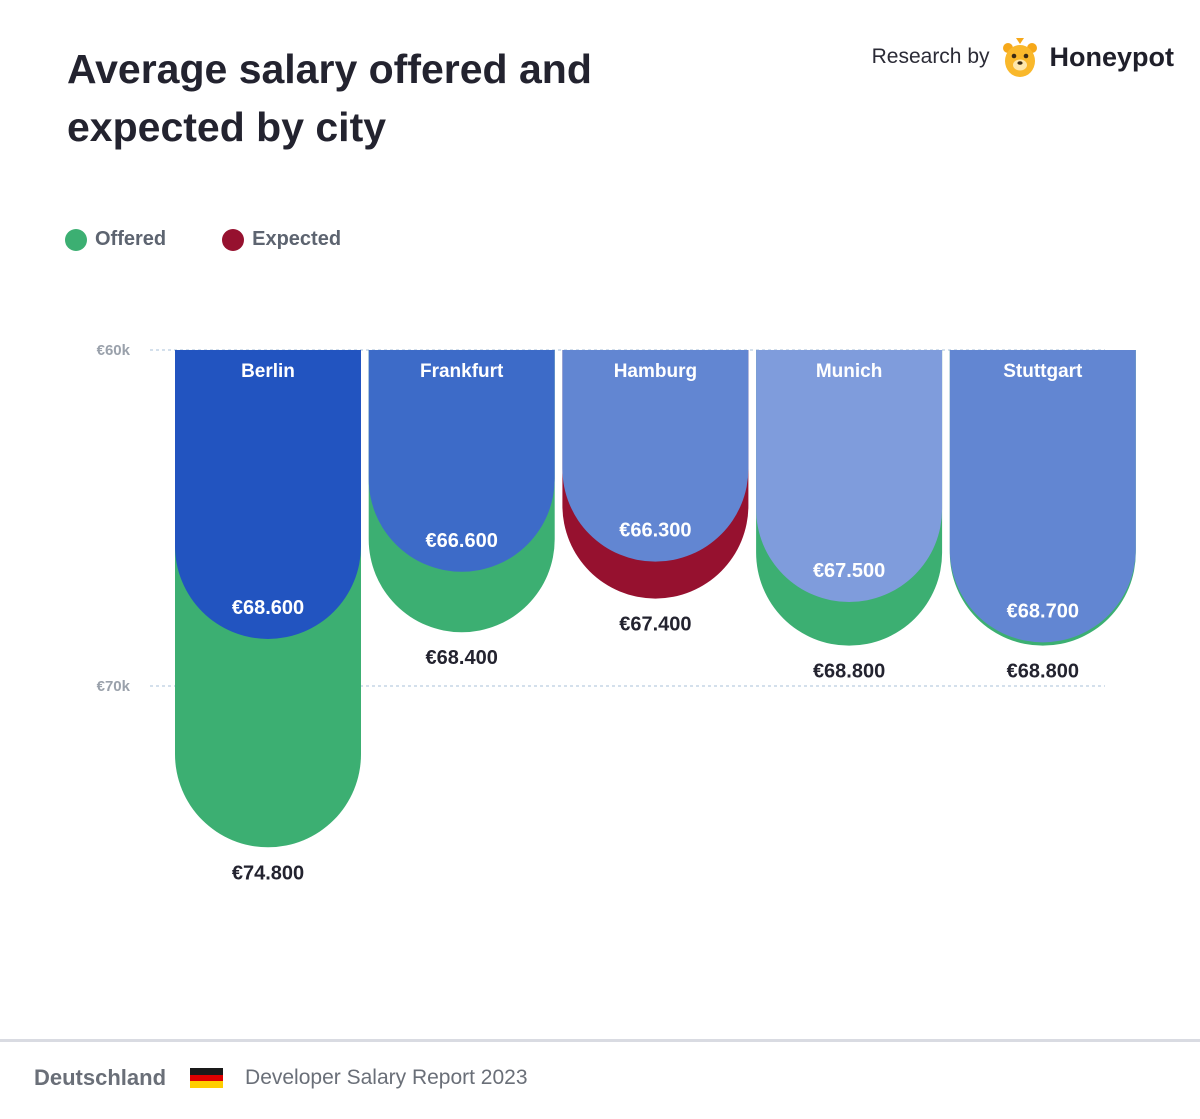  What do you see at coordinates (462, 541) in the screenshot?
I see `data-label-city-frankfurt: €66.600` at bounding box center [462, 541].